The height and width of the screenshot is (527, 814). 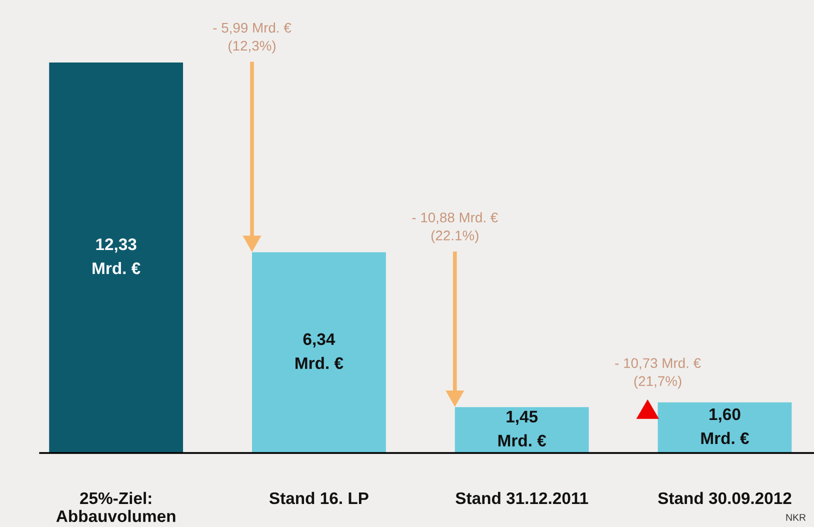 What do you see at coordinates (116, 507) in the screenshot?
I see `x-tick-label: 25%-Ziel: Abbauvolumen` at bounding box center [116, 507].